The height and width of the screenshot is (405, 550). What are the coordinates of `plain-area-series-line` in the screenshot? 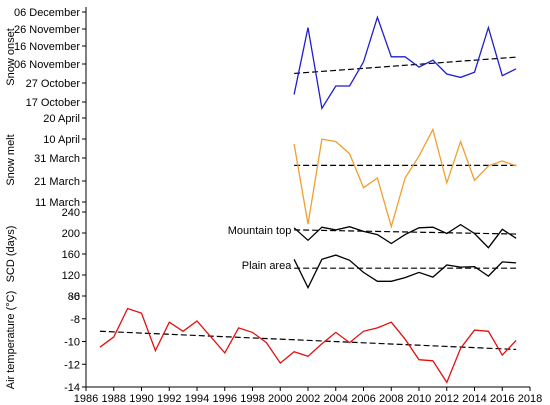 It's located at (405, 272).